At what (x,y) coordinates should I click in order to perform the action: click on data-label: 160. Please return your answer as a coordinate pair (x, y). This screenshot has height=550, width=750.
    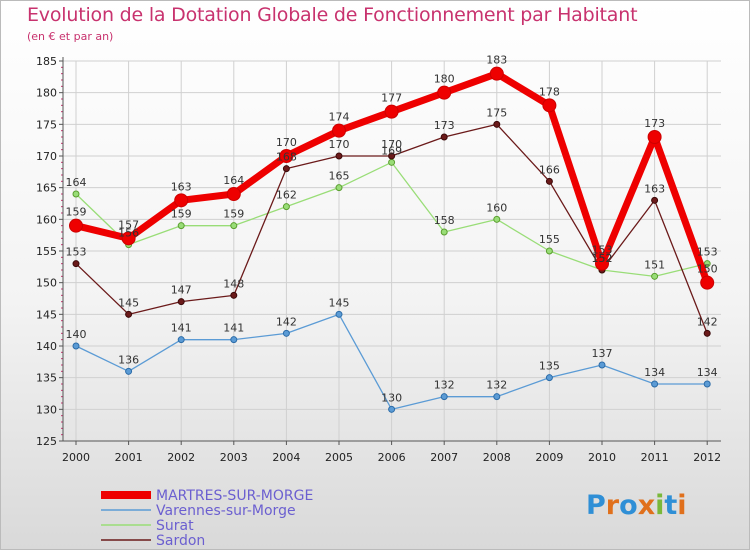
    Looking at the image, I should click on (496, 207).